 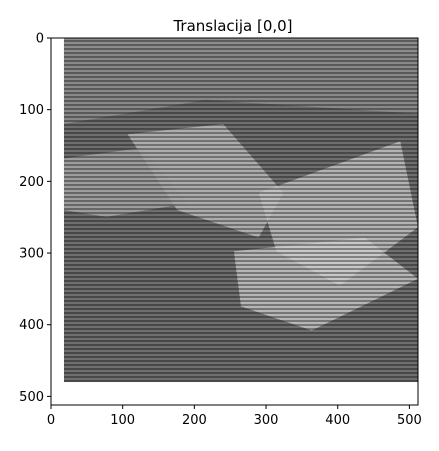 What do you see at coordinates (409, 420) in the screenshot?
I see `x-tick-label: 500` at bounding box center [409, 420].